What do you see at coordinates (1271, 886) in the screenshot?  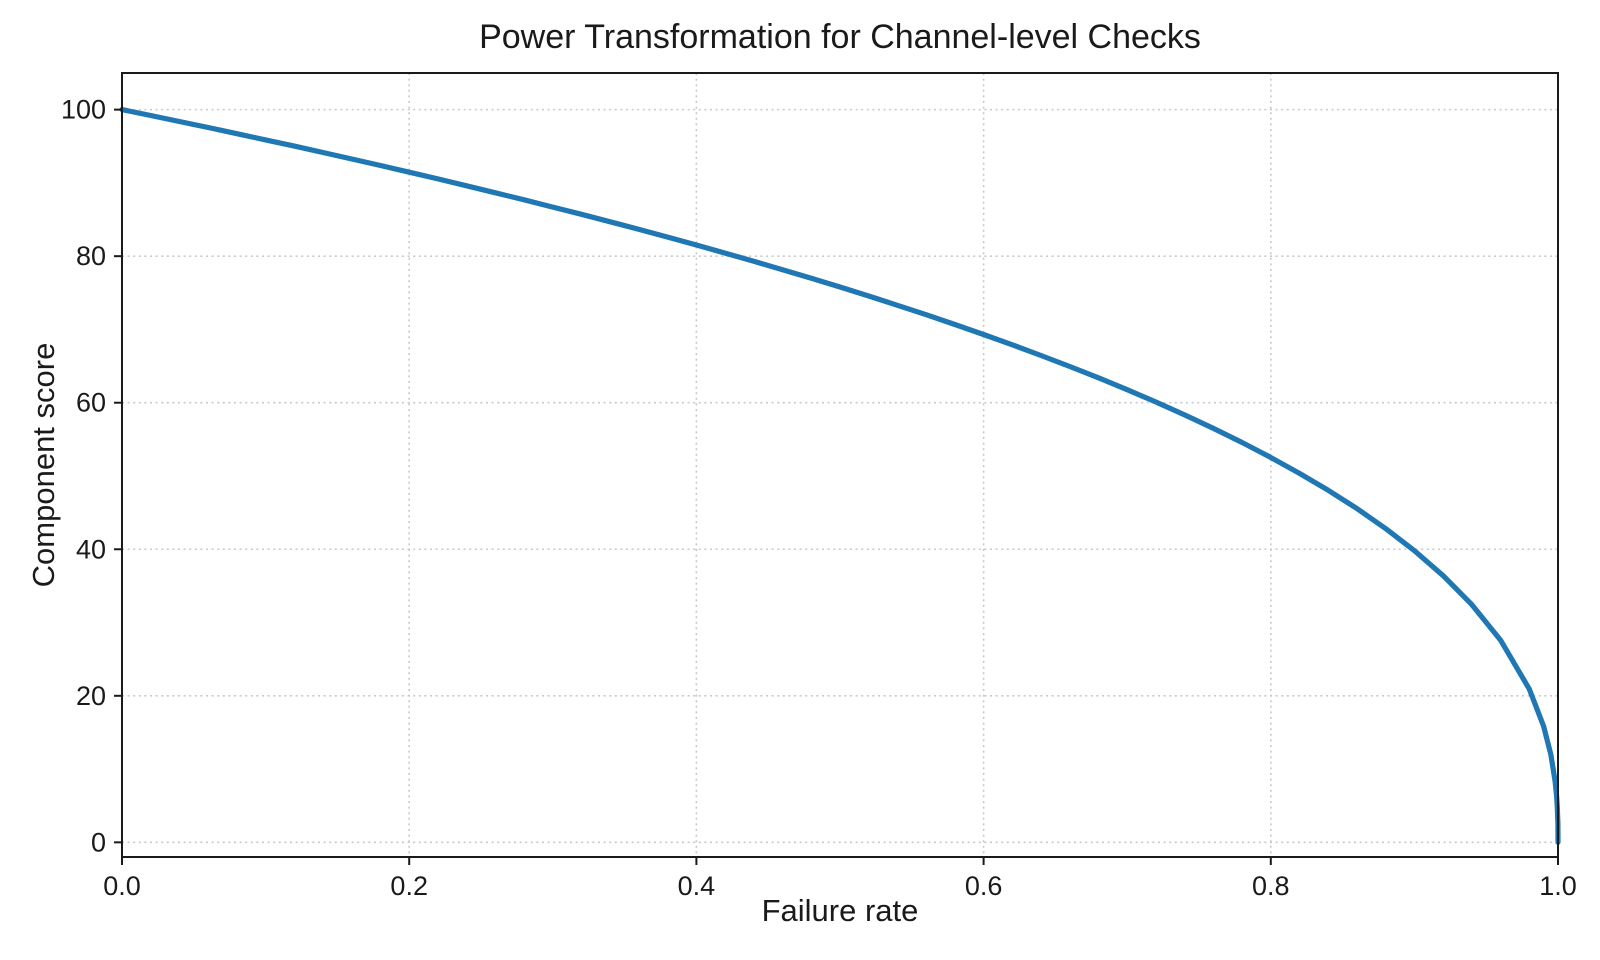 I see `x-tick-label: 0.8` at bounding box center [1271, 886].